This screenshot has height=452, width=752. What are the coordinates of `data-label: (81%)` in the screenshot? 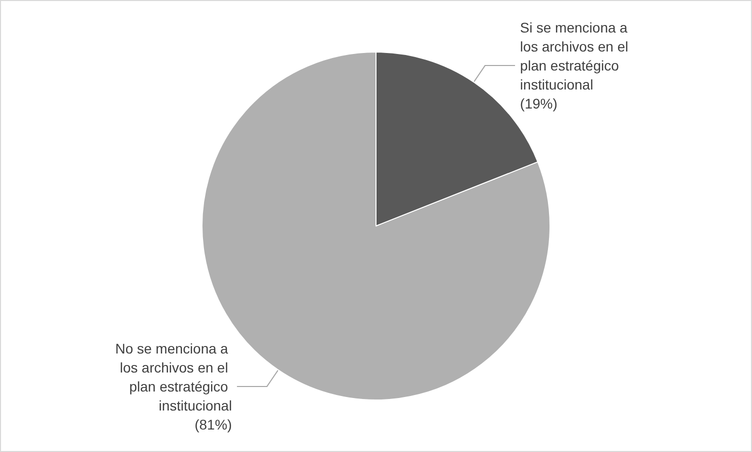 It's located at (213, 424).